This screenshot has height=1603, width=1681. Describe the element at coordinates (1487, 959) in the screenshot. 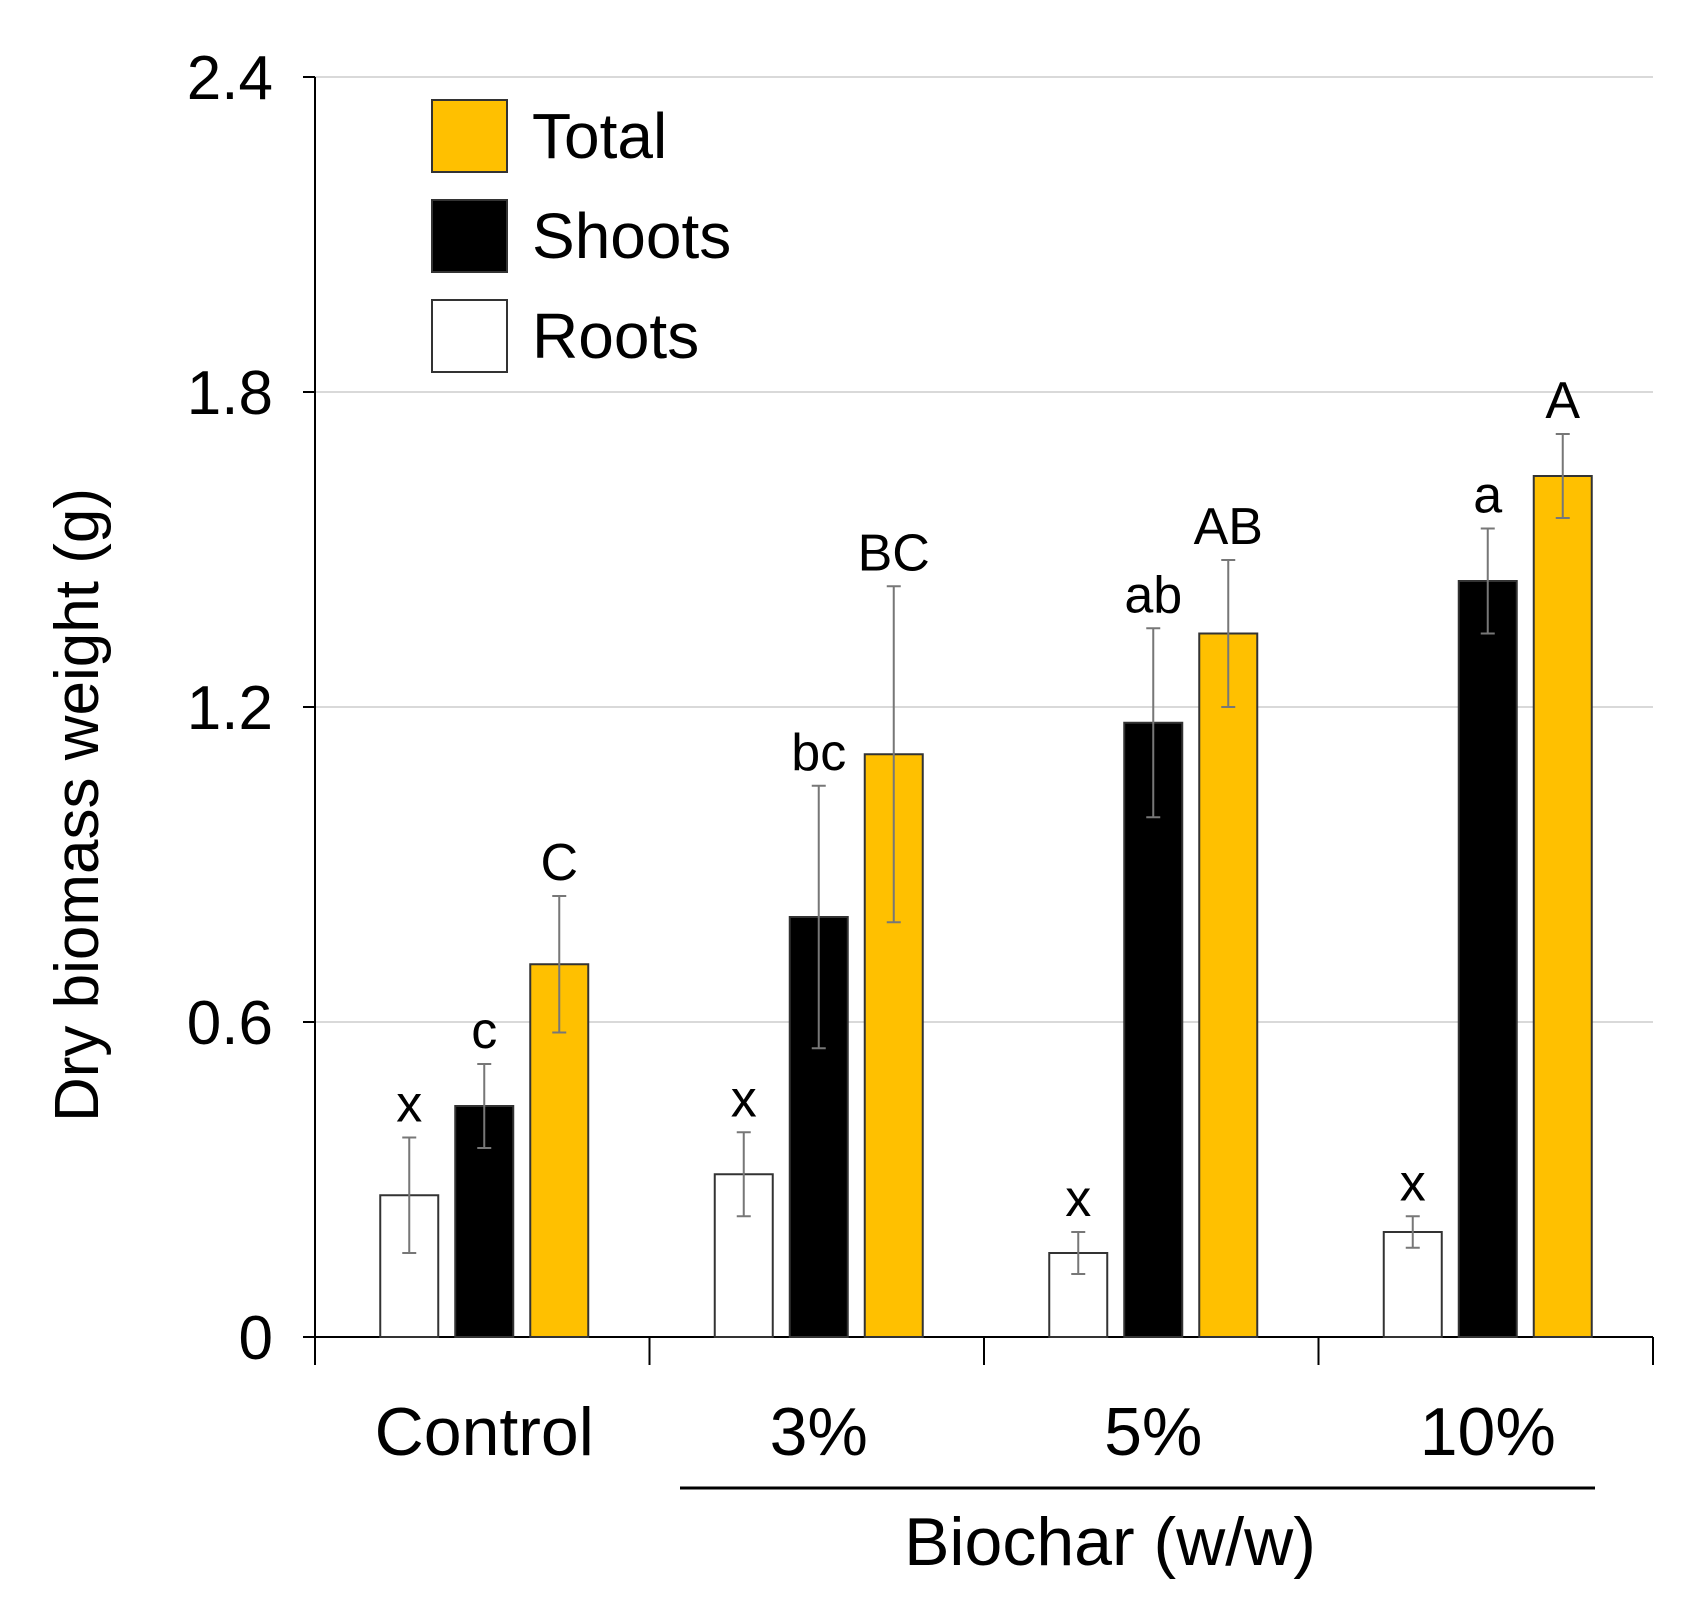

I see `bar-shoots` at that location.